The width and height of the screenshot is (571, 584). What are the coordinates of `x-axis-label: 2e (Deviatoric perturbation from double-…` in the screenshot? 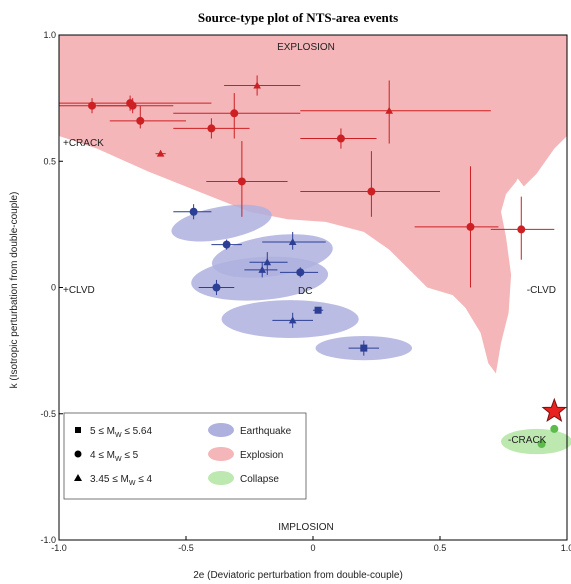 It's located at (298, 575).